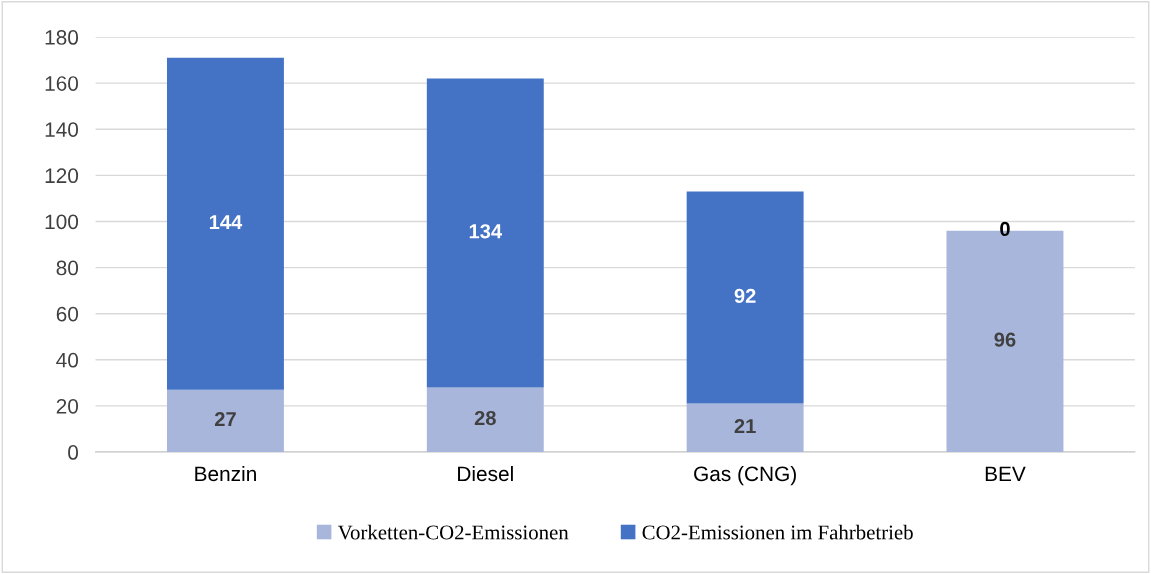  What do you see at coordinates (62, 37) in the screenshot?
I see `y-tick-label: 180` at bounding box center [62, 37].